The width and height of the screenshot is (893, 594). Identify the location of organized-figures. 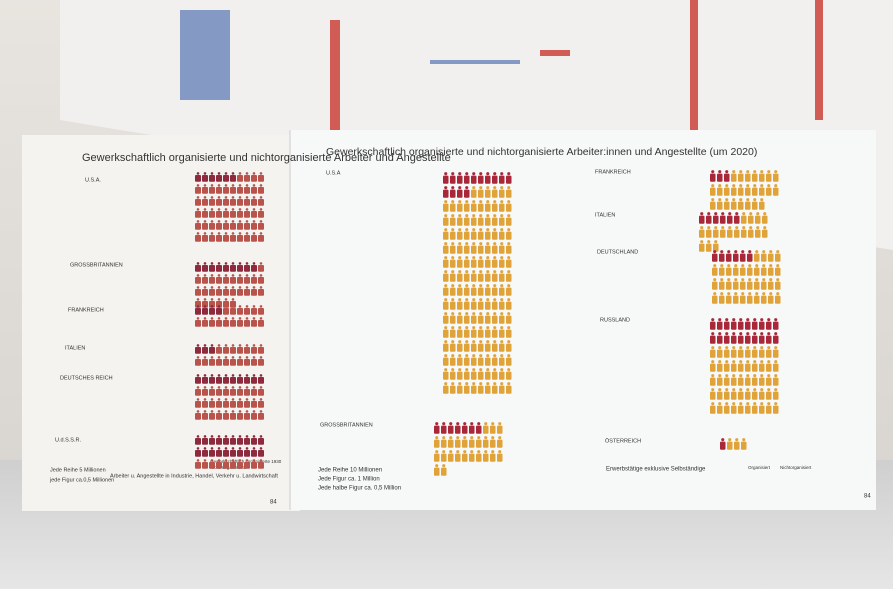
(458, 428).